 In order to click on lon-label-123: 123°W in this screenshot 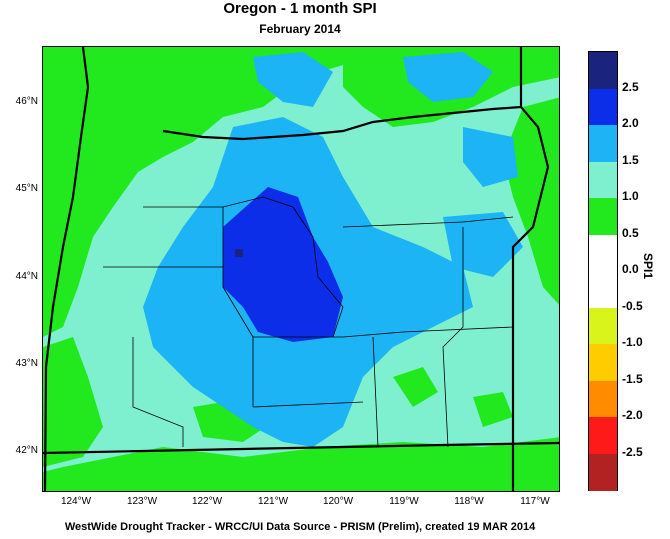, I will do `click(142, 501)`.